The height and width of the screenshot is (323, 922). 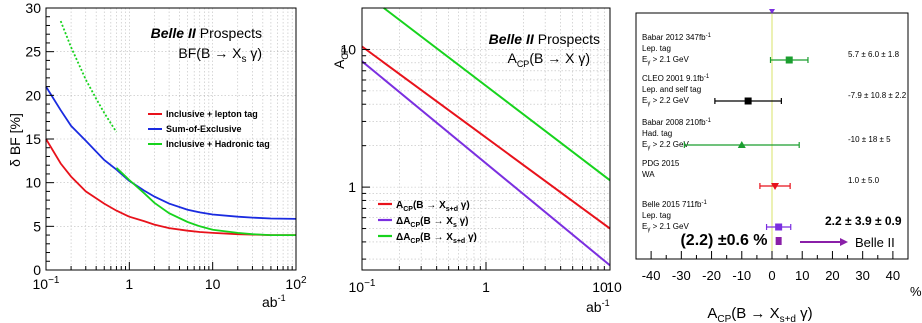 What do you see at coordinates (206, 33) in the screenshot?
I see `p1-title: Belle II Prospects` at bounding box center [206, 33].